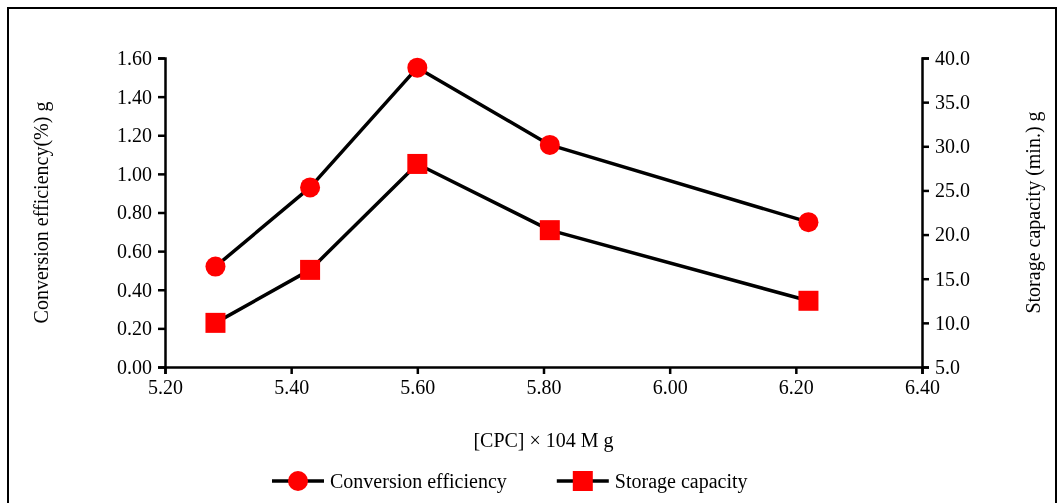  I want to click on y2-tick-label: 35.0, so click(952, 102).